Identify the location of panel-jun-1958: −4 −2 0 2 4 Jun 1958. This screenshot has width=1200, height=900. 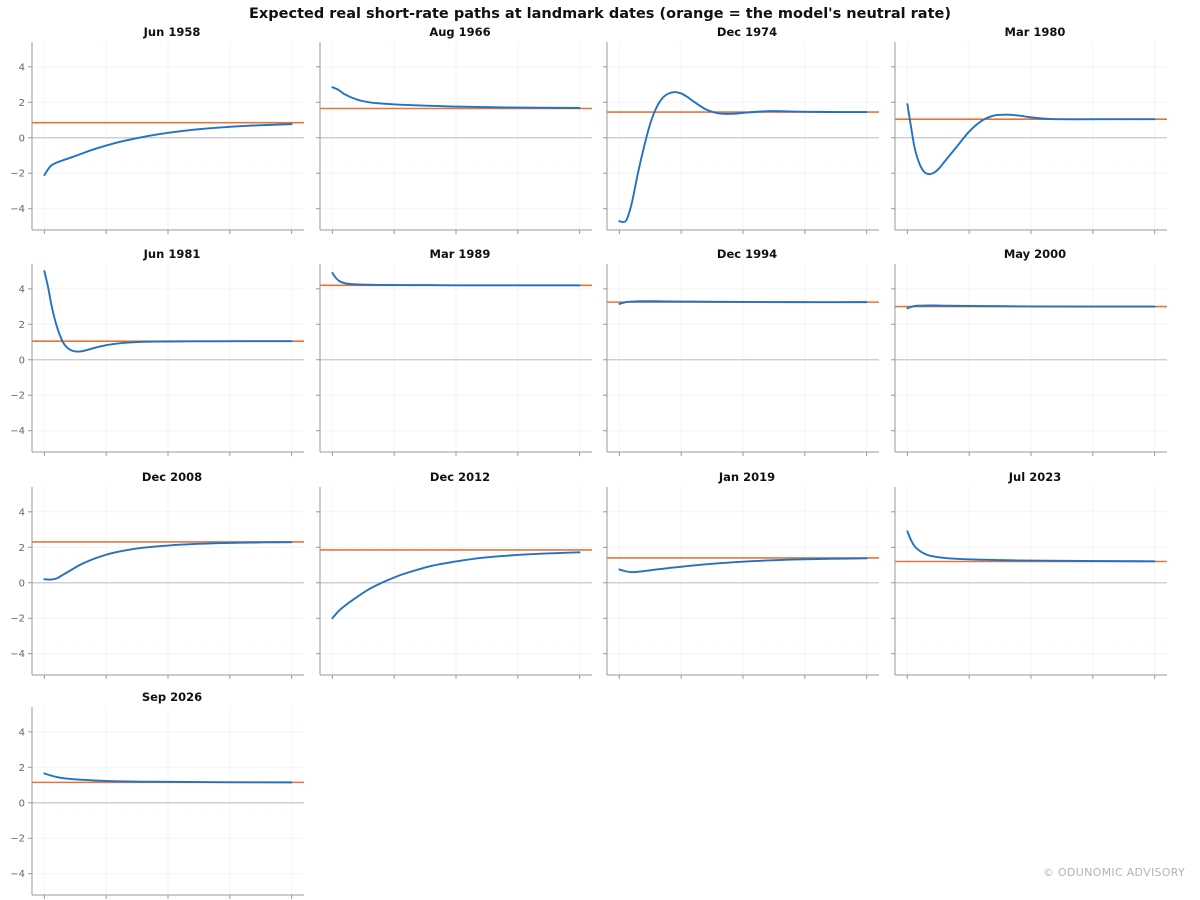
(157, 129).